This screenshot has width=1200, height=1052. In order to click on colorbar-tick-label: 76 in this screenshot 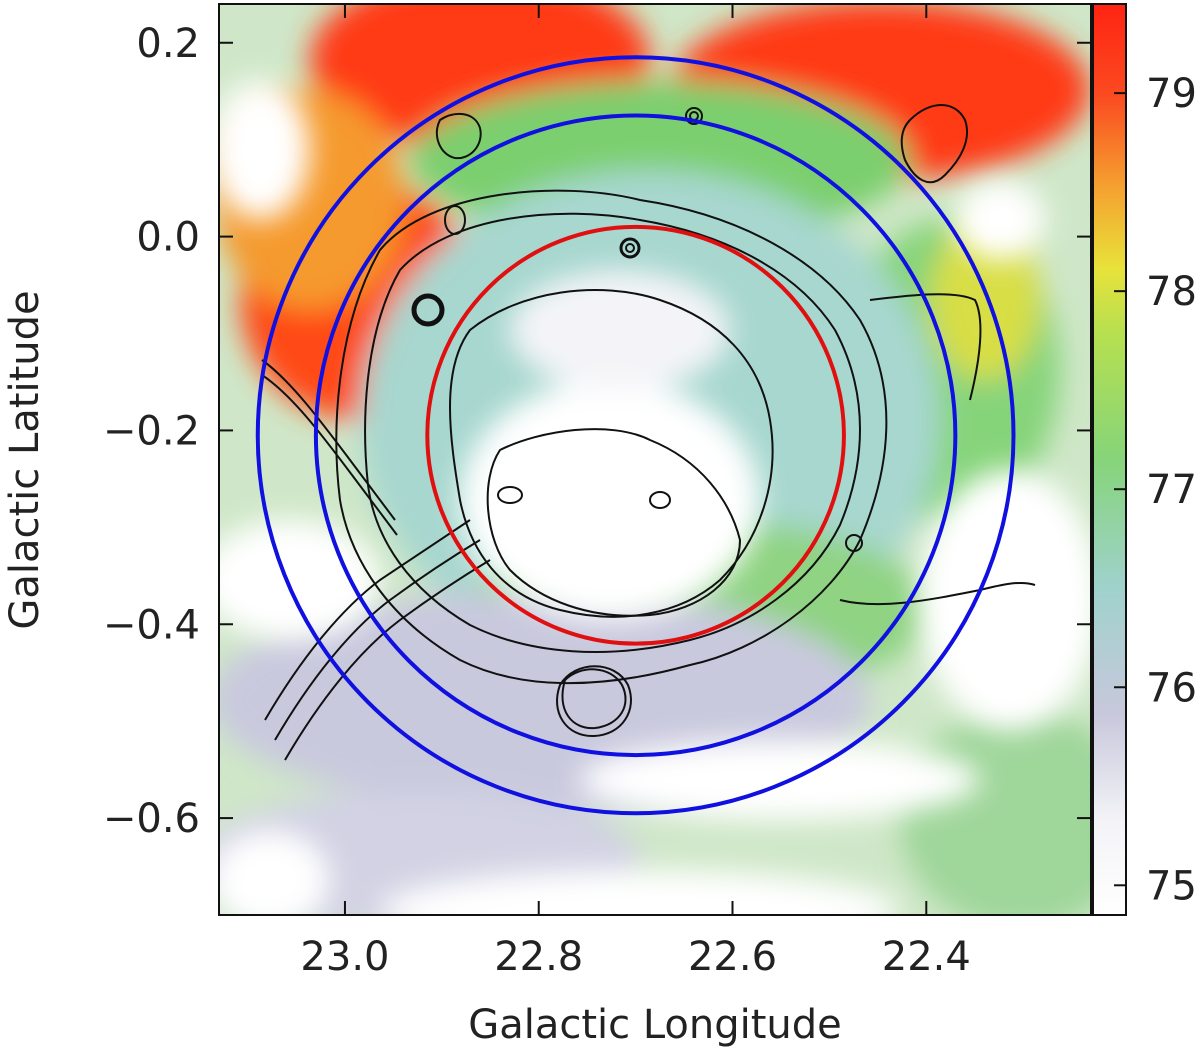, I will do `click(1171, 688)`.